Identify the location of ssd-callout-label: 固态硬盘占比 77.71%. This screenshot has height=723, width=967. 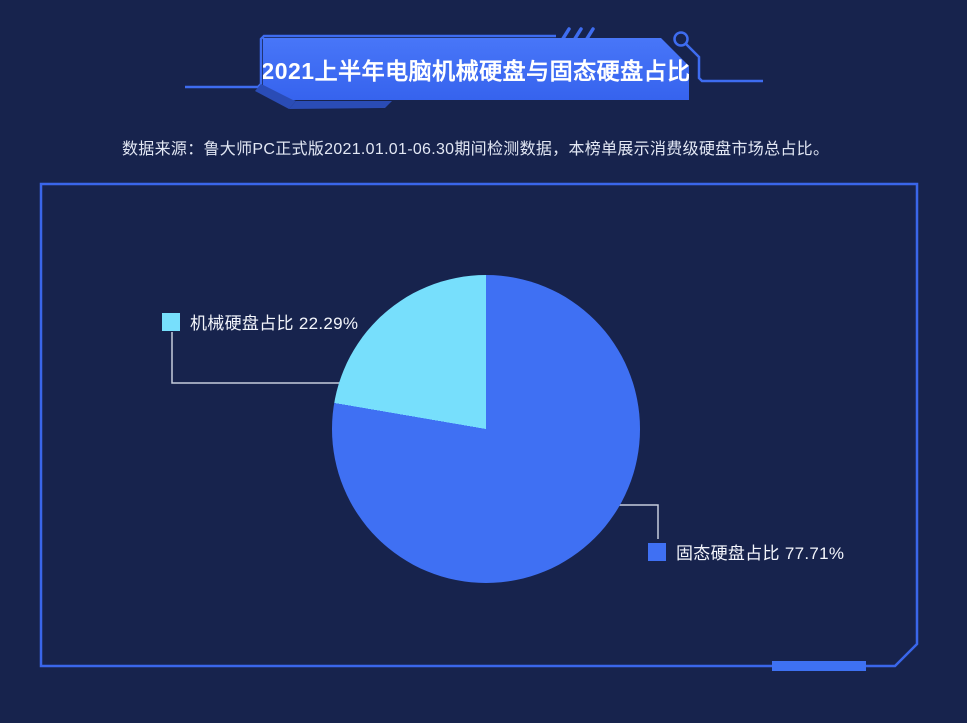
(760, 553).